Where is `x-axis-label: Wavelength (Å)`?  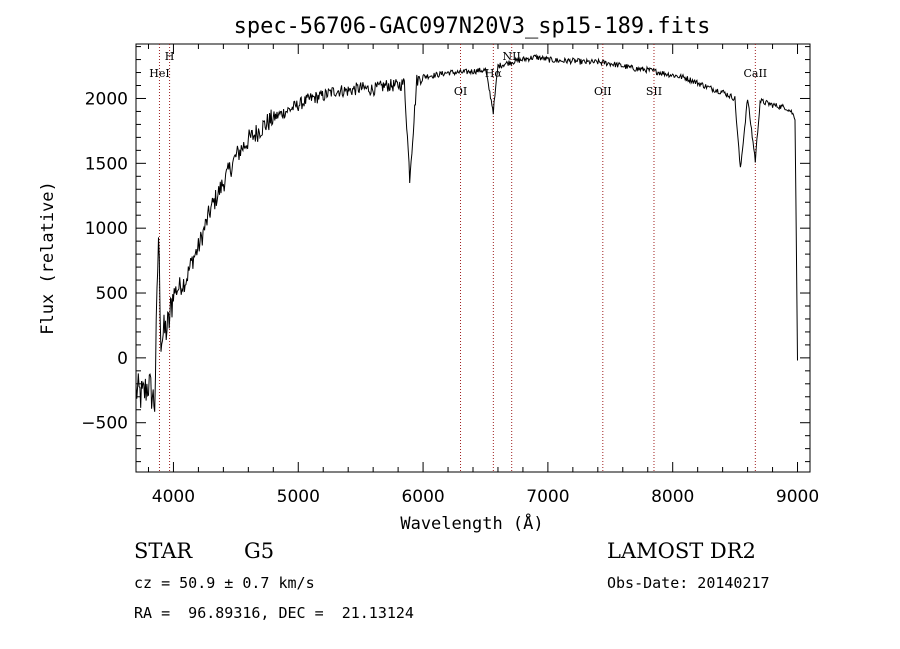 x-axis-label: Wavelength (Å) is located at coordinates (471, 523).